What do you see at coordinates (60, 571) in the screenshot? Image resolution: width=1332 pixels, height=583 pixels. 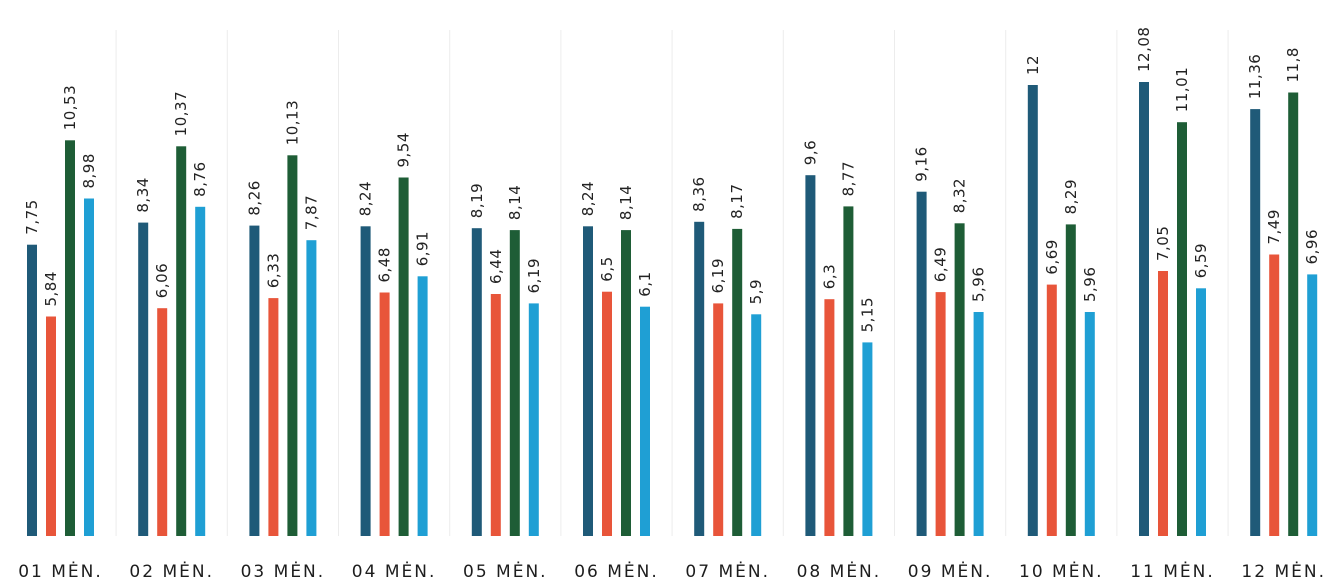 I see `x-tick-label: 01 MĖN.` at bounding box center [60, 571].